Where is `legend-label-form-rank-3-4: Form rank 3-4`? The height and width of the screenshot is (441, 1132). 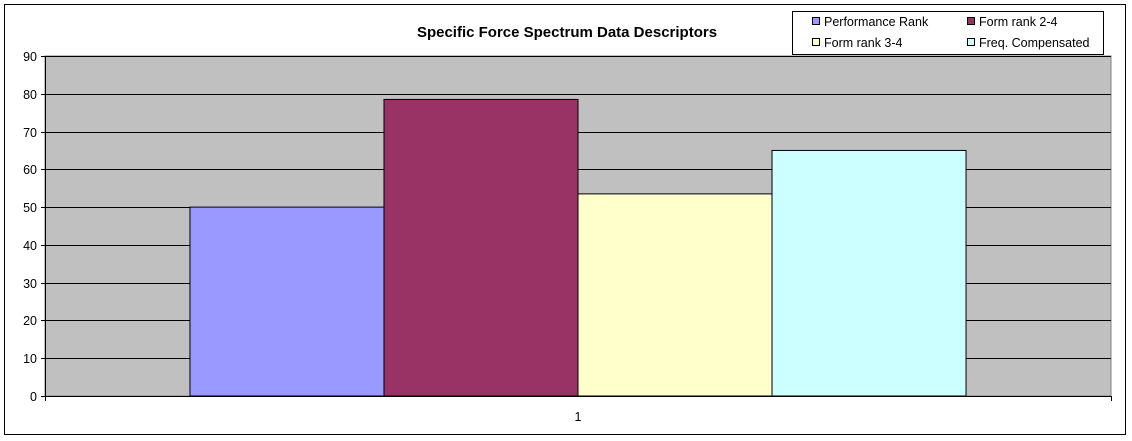 legend-label-form-rank-3-4: Form rank 3-4 is located at coordinates (863, 43).